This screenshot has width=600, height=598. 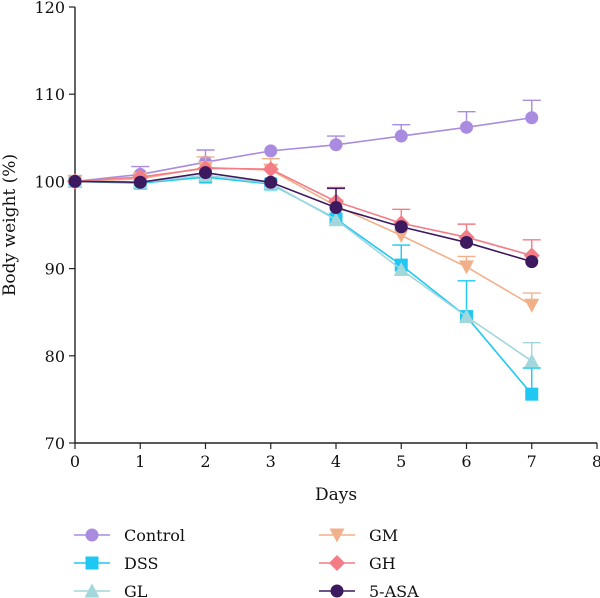 I want to click on x-axis-title: Days, so click(x=336, y=495).